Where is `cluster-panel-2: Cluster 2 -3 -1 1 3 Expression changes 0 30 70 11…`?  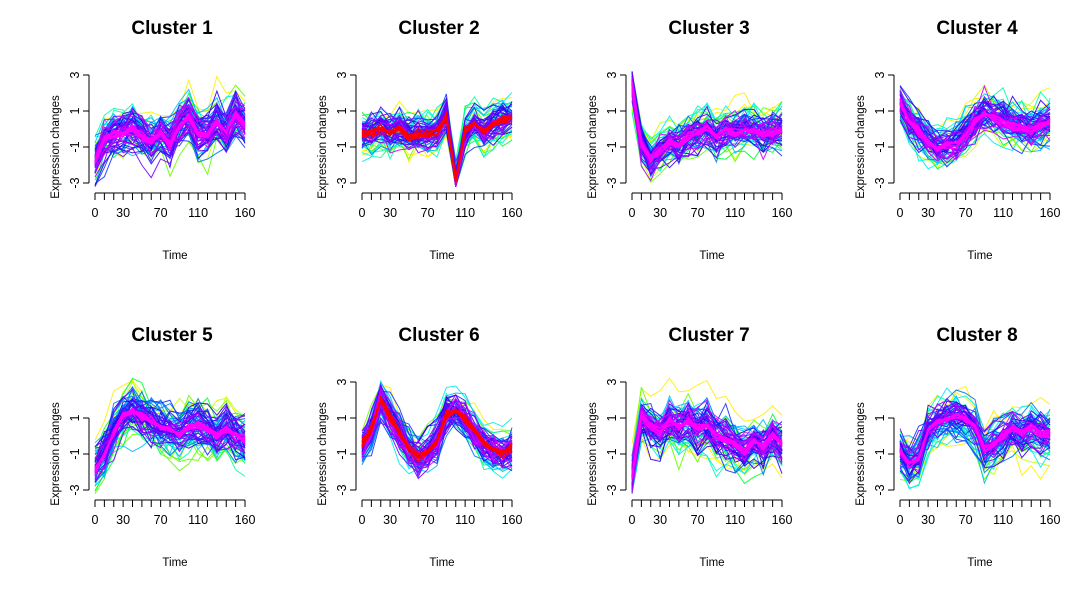 cluster-panel-2: Cluster 2 -3 -1 1 3 Expression changes 0 30 70 11… is located at coordinates (419, 140).